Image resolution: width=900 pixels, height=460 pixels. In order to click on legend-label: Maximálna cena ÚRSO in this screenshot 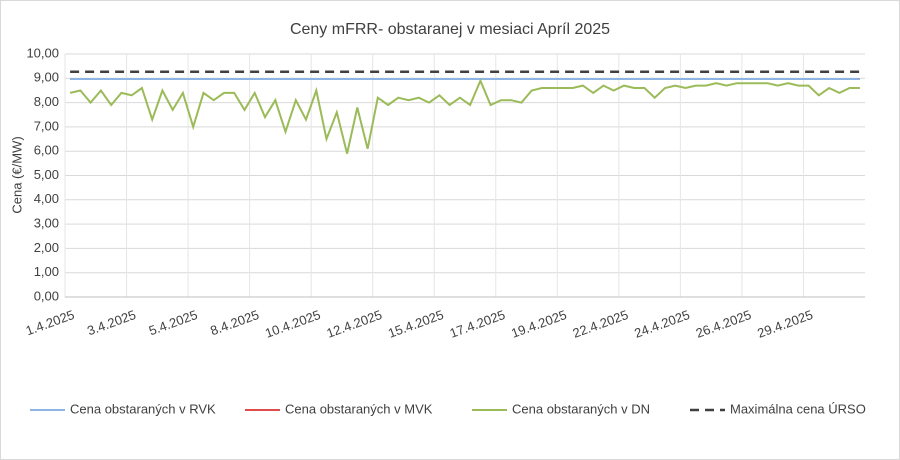, I will do `click(798, 408)`.